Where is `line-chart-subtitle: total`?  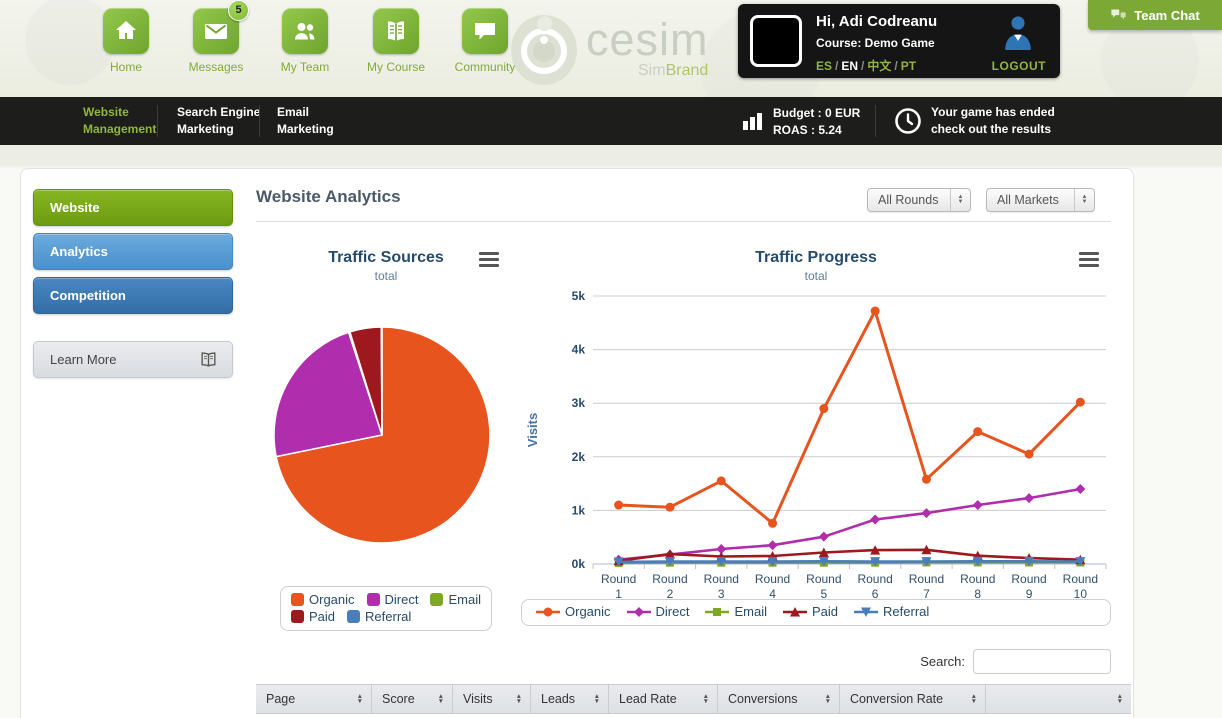 line-chart-subtitle: total is located at coordinates (816, 276).